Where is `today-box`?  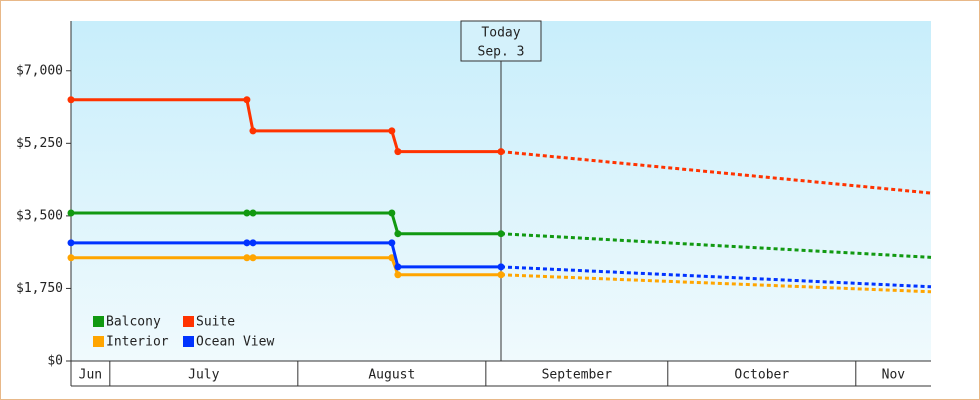 today-box is located at coordinates (501, 41).